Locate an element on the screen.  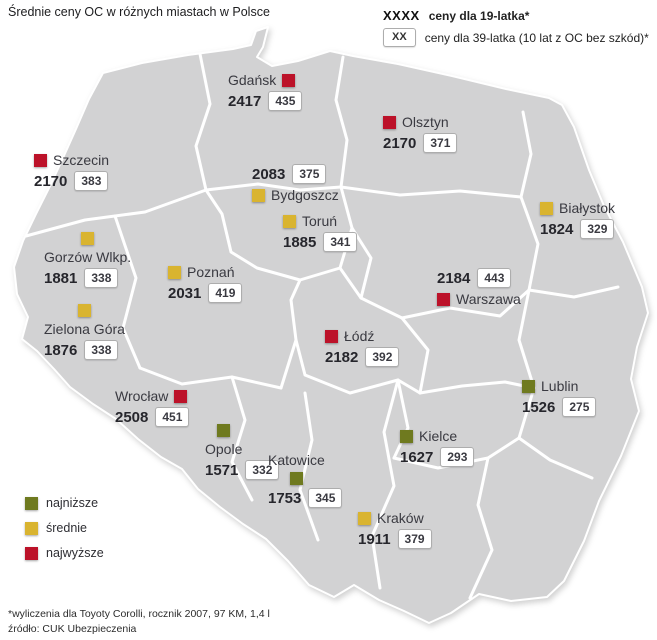
city-label: 1881 338 Gorzów Wlkp. is located at coordinates (87, 260).